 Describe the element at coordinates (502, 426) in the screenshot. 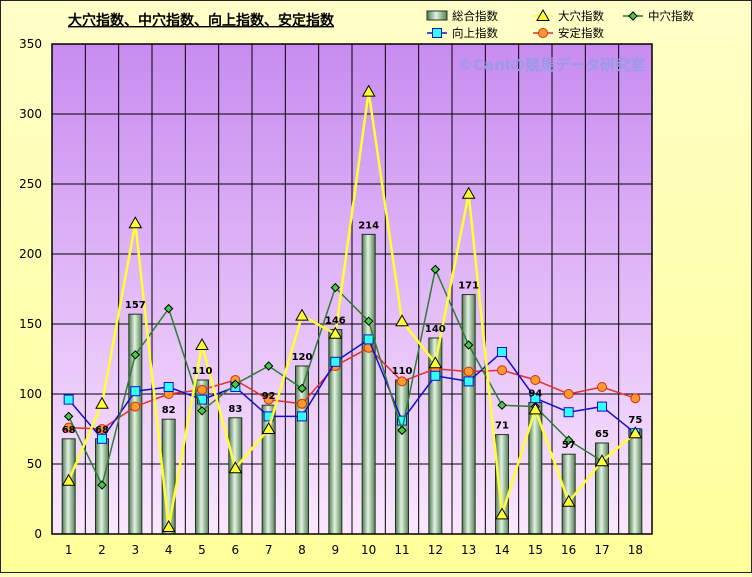

I see `bar-data-label: 71` at that location.